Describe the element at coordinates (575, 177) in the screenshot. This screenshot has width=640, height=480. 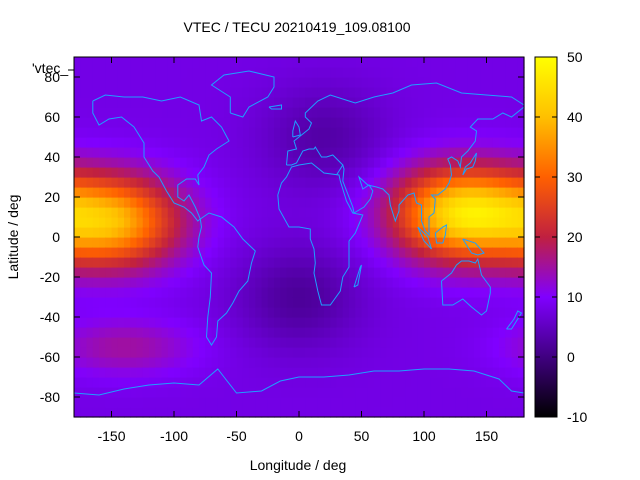
I see `colorbar-tick-label: 30` at that location.